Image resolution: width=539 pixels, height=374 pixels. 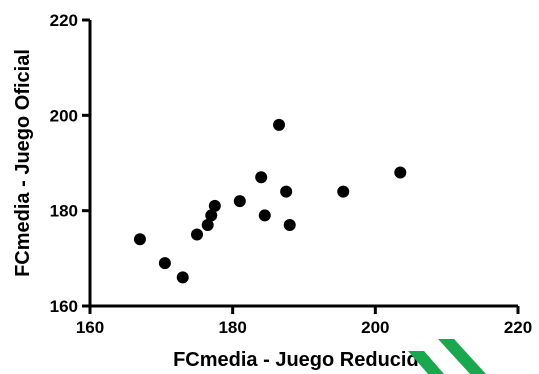 I want to click on corner-mark-icon, so click(x=447, y=356).